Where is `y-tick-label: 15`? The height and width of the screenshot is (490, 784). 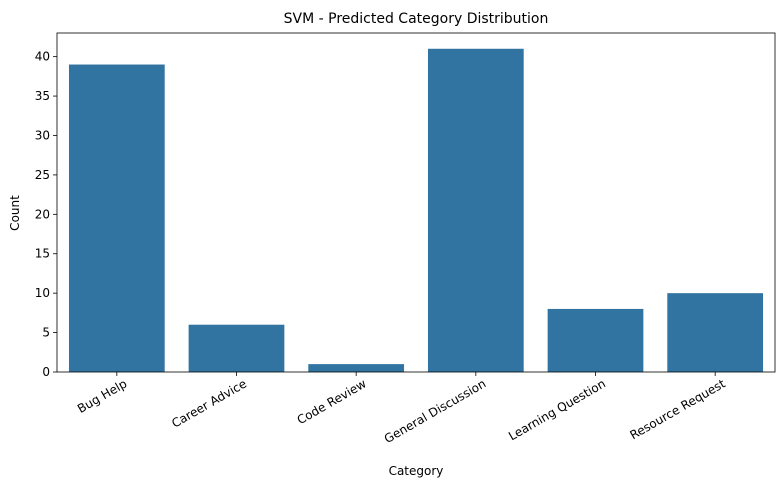
y-tick-label: 15 is located at coordinates (42, 254).